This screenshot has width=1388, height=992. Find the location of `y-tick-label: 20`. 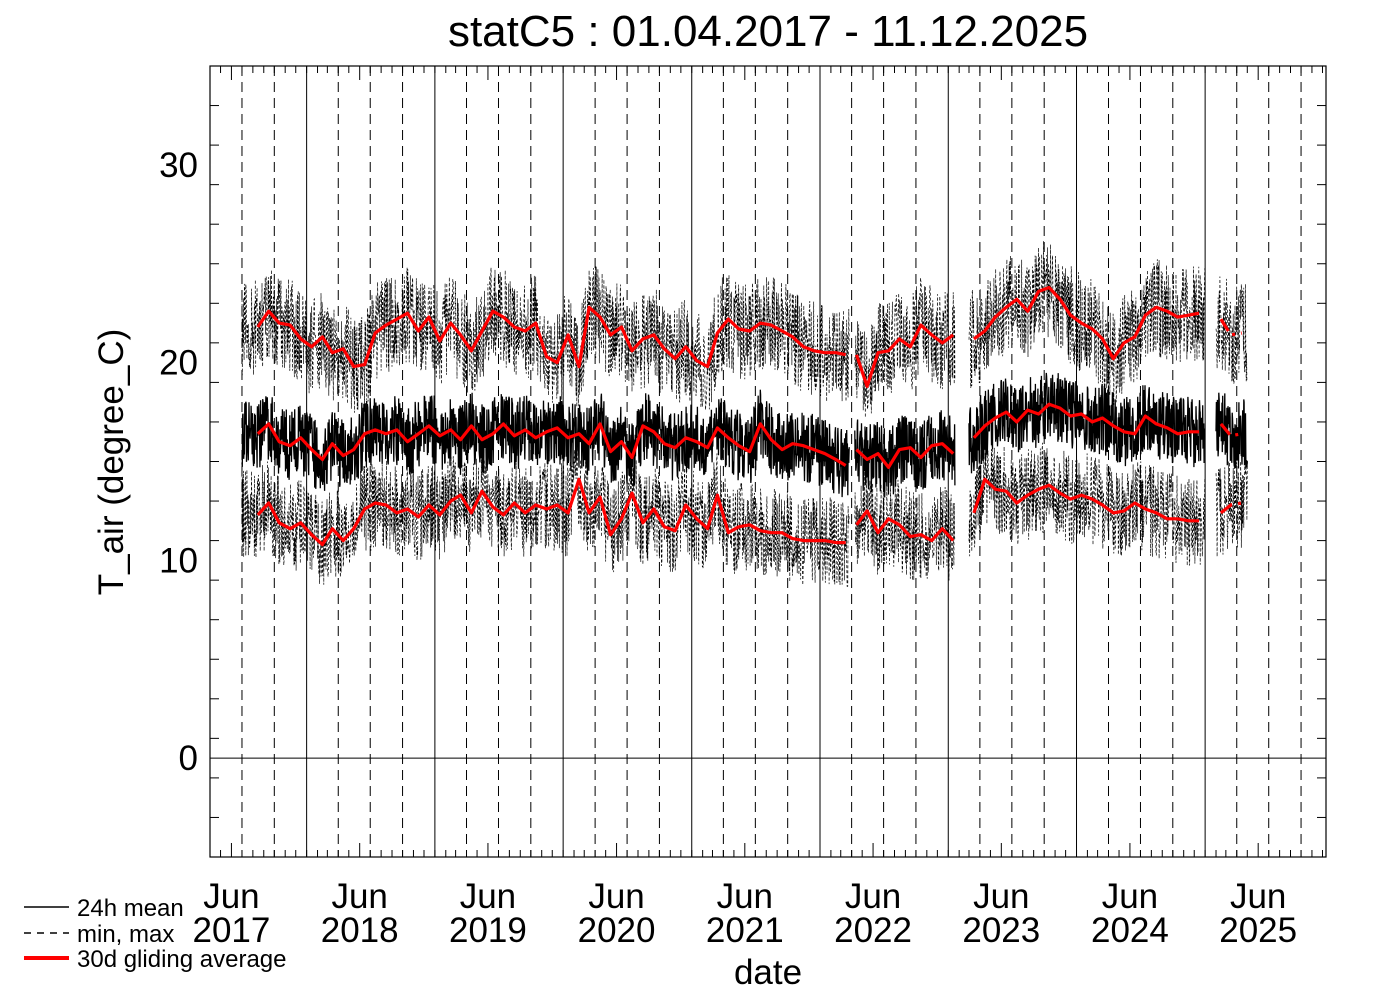

y-tick-label: 20 is located at coordinates (178, 363).